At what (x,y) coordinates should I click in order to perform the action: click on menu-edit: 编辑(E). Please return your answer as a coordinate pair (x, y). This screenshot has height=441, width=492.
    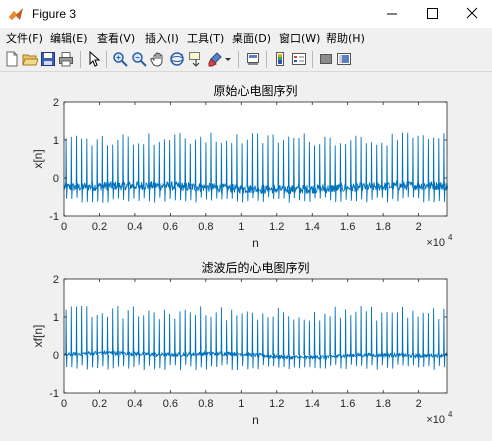
    Looking at the image, I should click on (69, 38).